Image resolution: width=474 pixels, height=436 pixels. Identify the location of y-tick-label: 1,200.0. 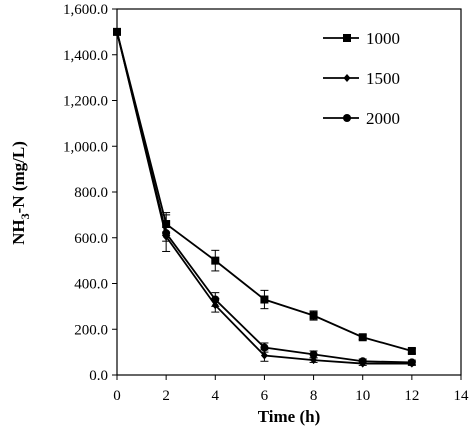
(85, 102).